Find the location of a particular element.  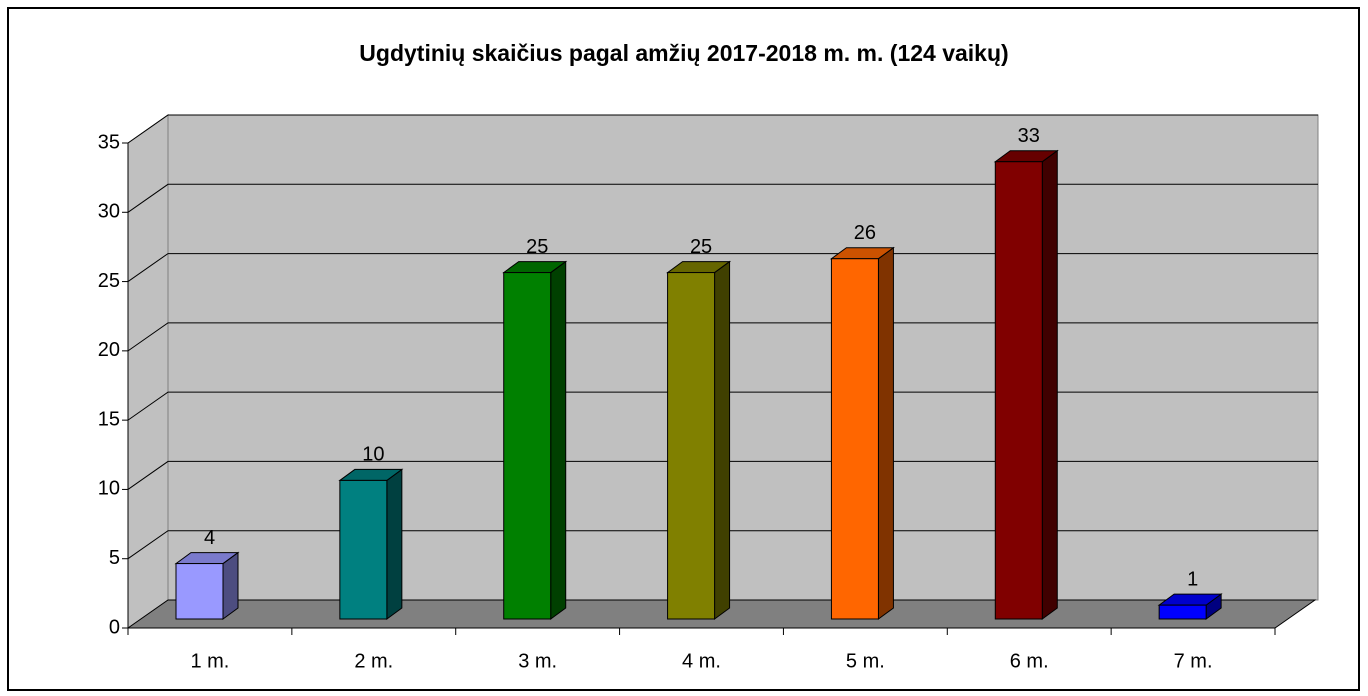

y-tick-label: 35 is located at coordinates (109, 142).